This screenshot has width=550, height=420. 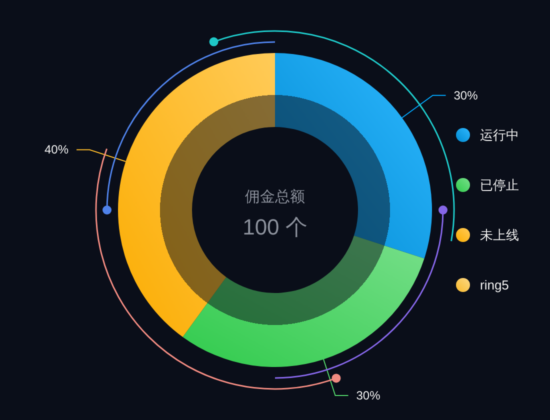 What do you see at coordinates (56, 149) in the screenshot?
I see `data-label: 40%` at bounding box center [56, 149].